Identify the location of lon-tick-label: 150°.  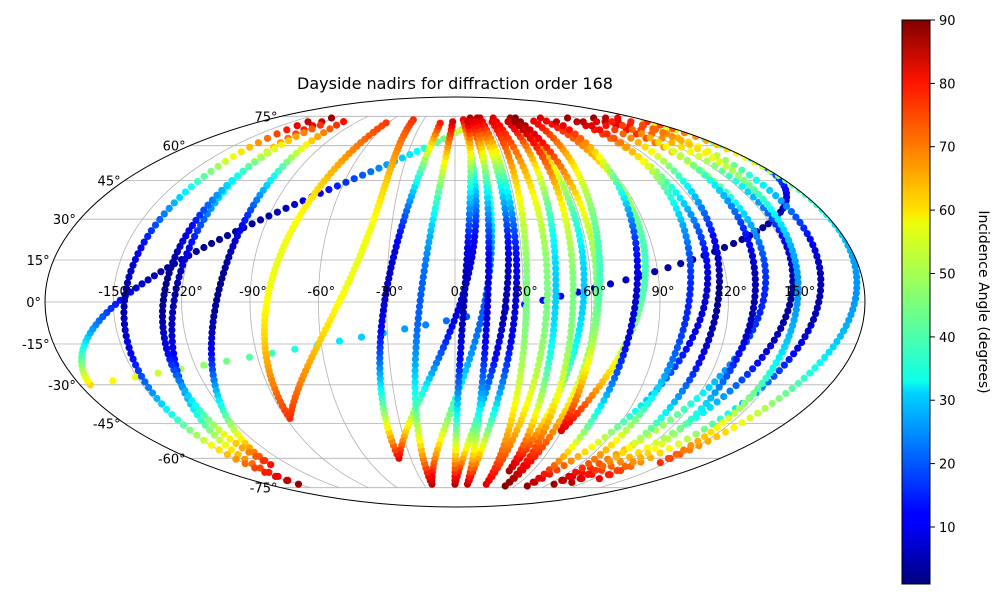
(799, 292).